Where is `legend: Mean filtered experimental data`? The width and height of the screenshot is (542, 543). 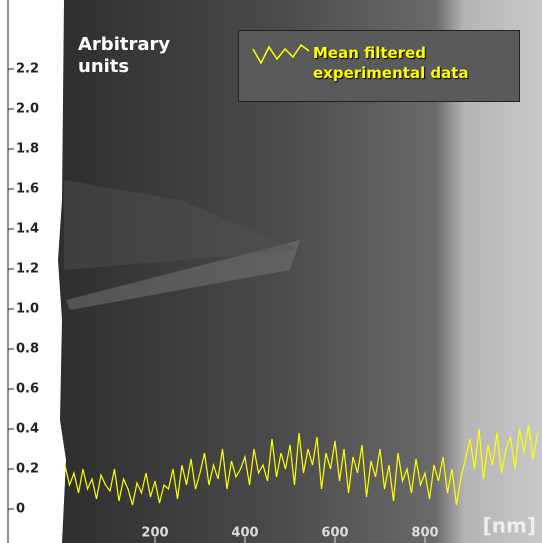 legend: Mean filtered experimental data is located at coordinates (379, 66).